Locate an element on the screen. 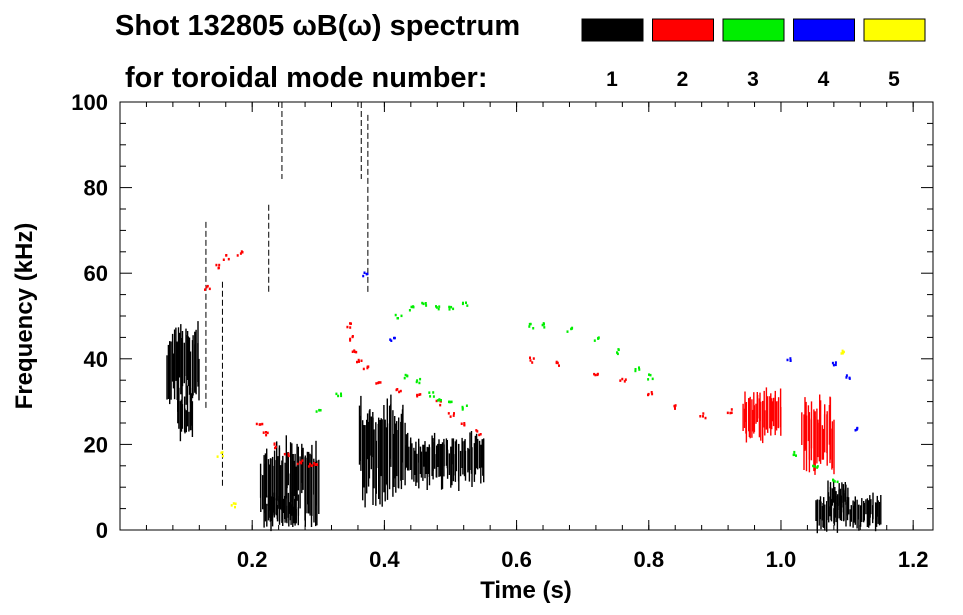 The height and width of the screenshot is (615, 963). spectrum-point-n=3-13 is located at coordinates (543, 323).